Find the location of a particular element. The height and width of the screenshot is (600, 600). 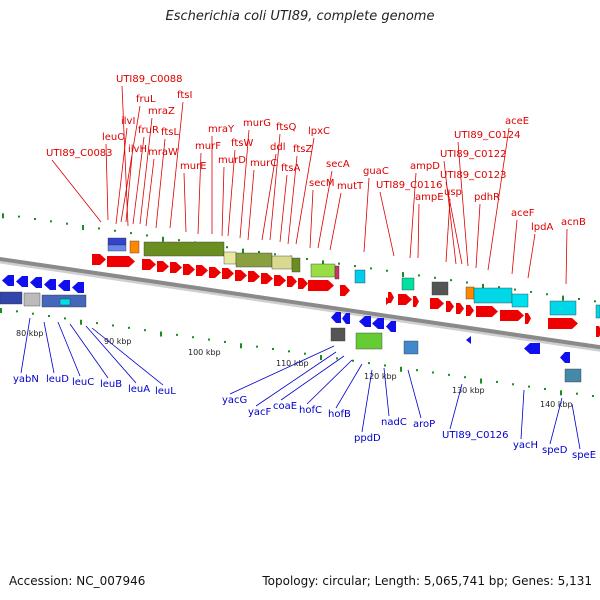

gene-label: usp is located at coordinates (453, 192).